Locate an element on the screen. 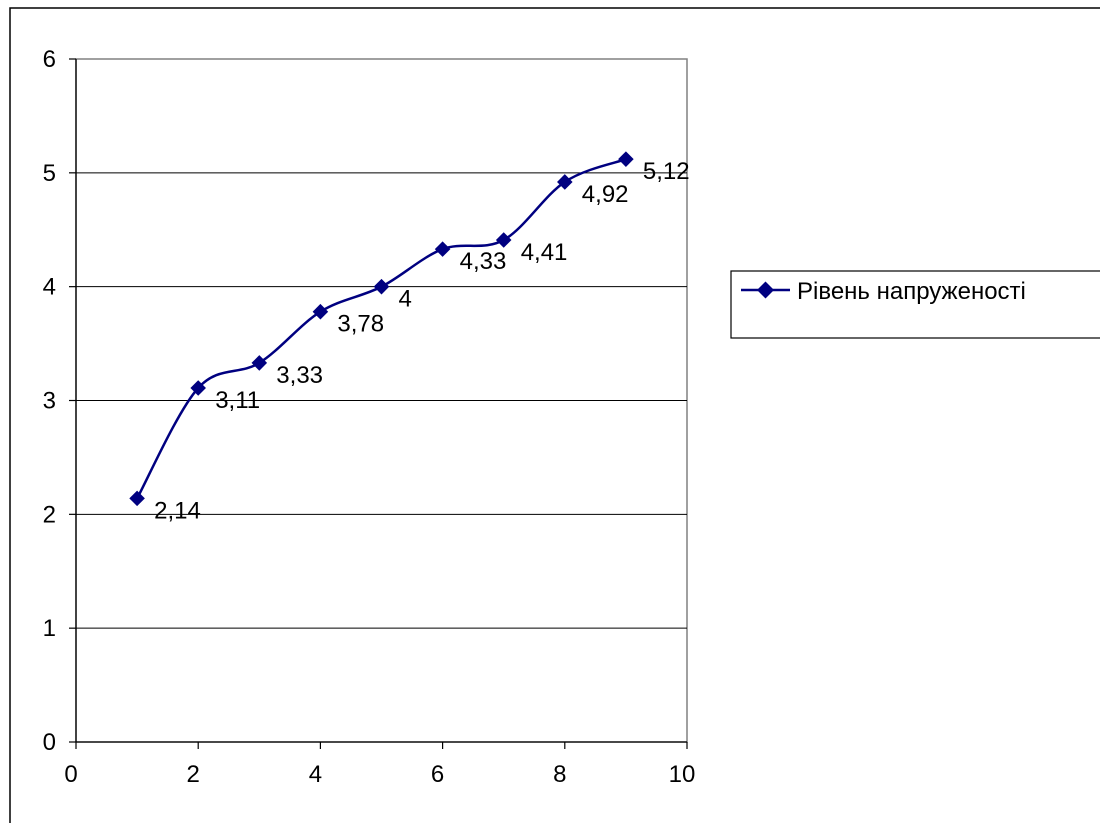  x-tick-label: 8 is located at coordinates (559, 774).